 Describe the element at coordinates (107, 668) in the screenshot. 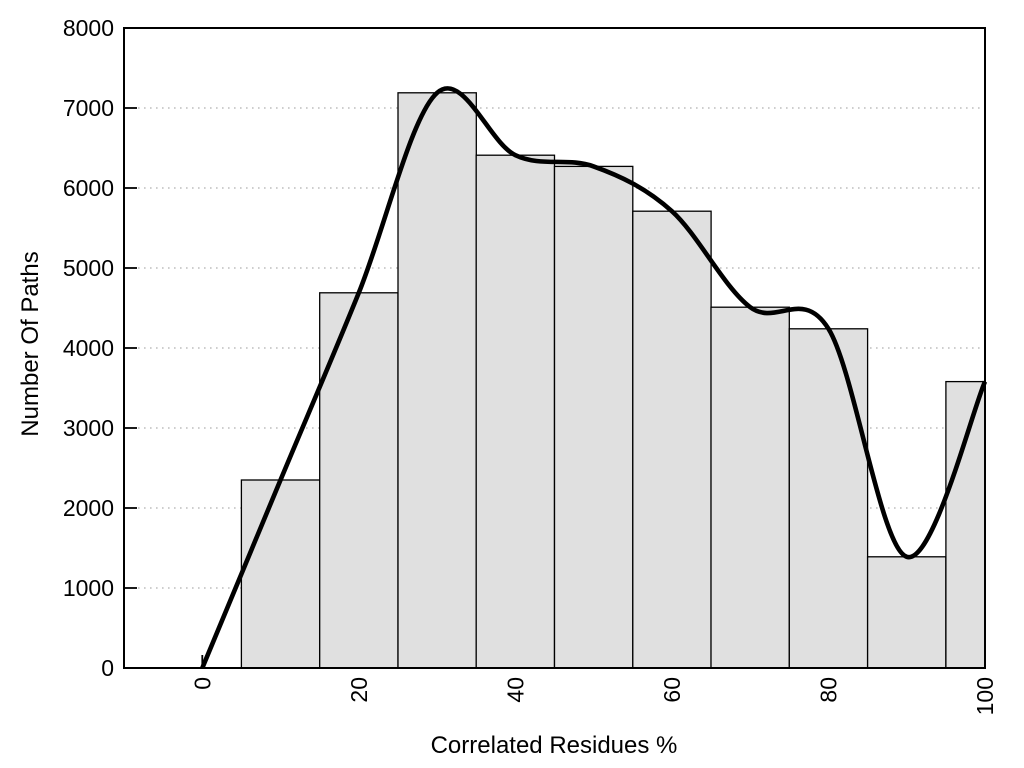

I see `y-tick-label: 0` at that location.